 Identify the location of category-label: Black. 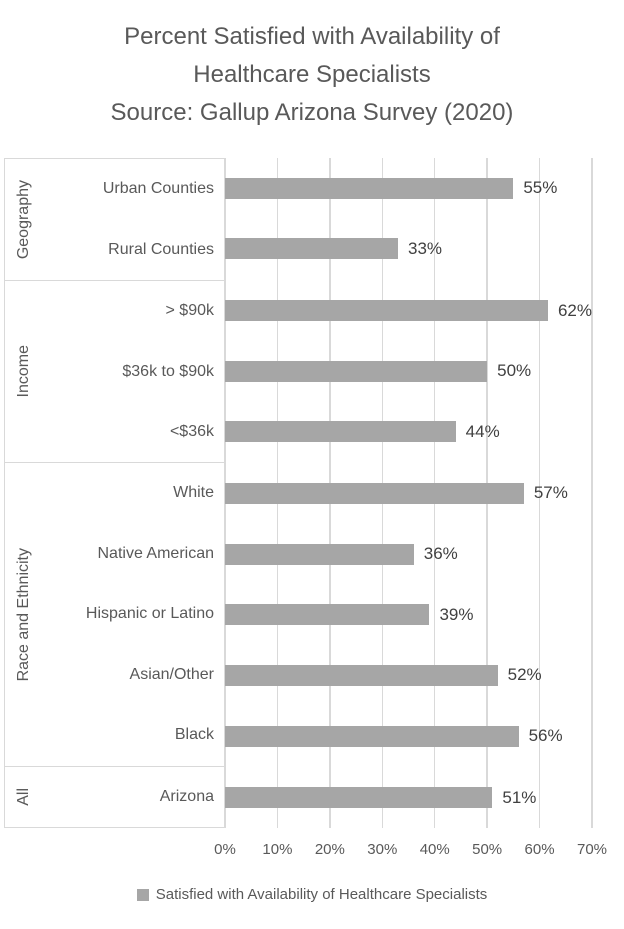
(194, 735).